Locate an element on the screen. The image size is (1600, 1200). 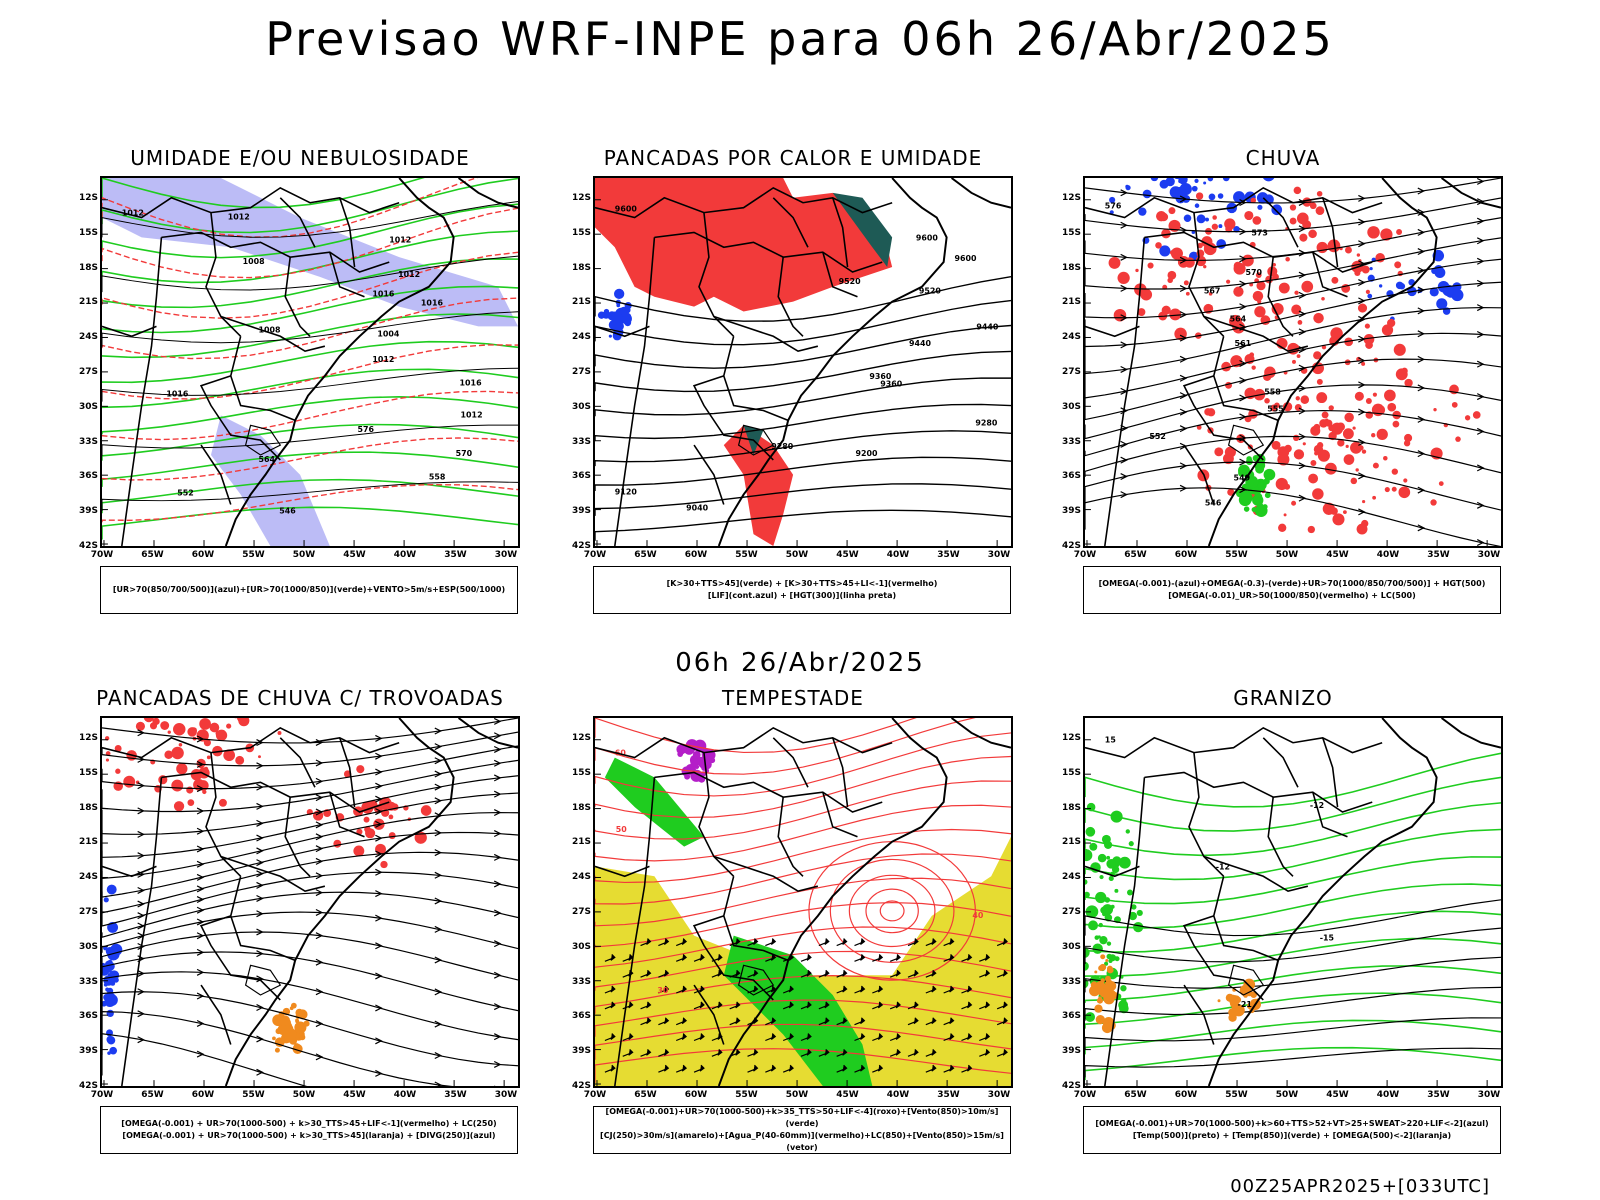
lat-label: 36S is located at coordinates (581, 476).